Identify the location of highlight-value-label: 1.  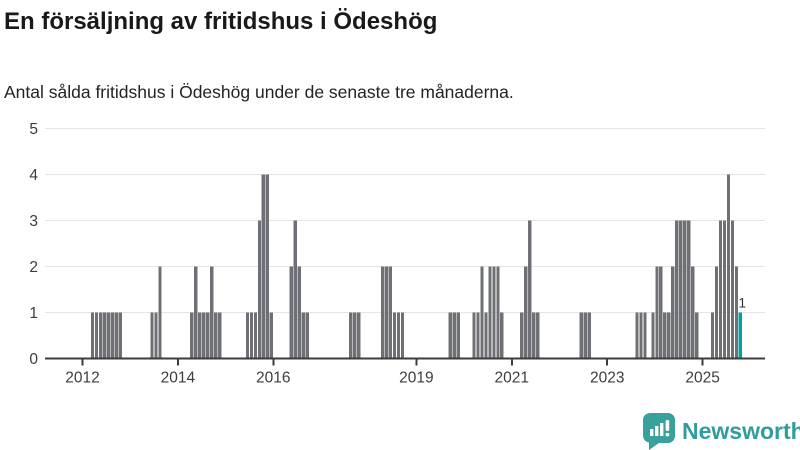
(742, 303).